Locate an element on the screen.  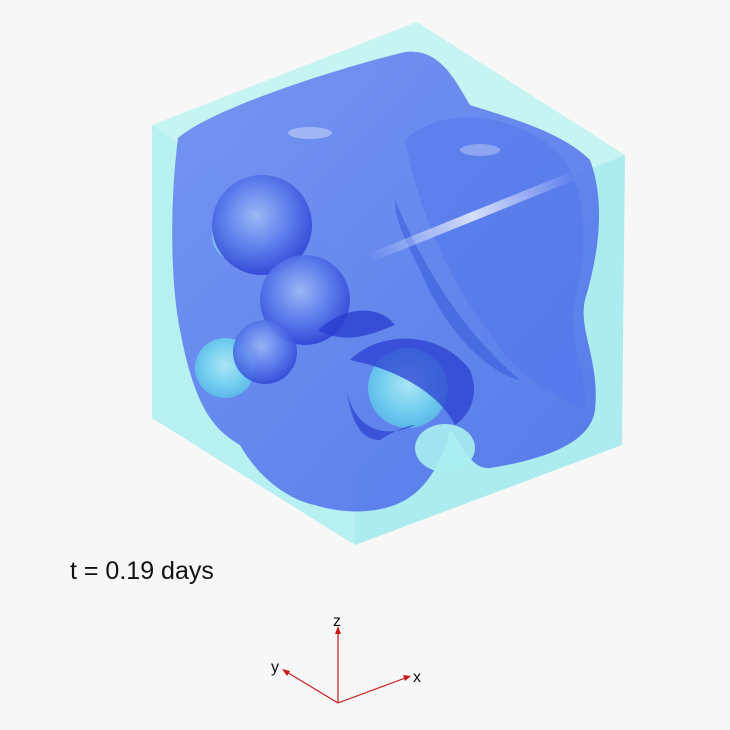
time-label: t = 0.19 days is located at coordinates (142, 571).